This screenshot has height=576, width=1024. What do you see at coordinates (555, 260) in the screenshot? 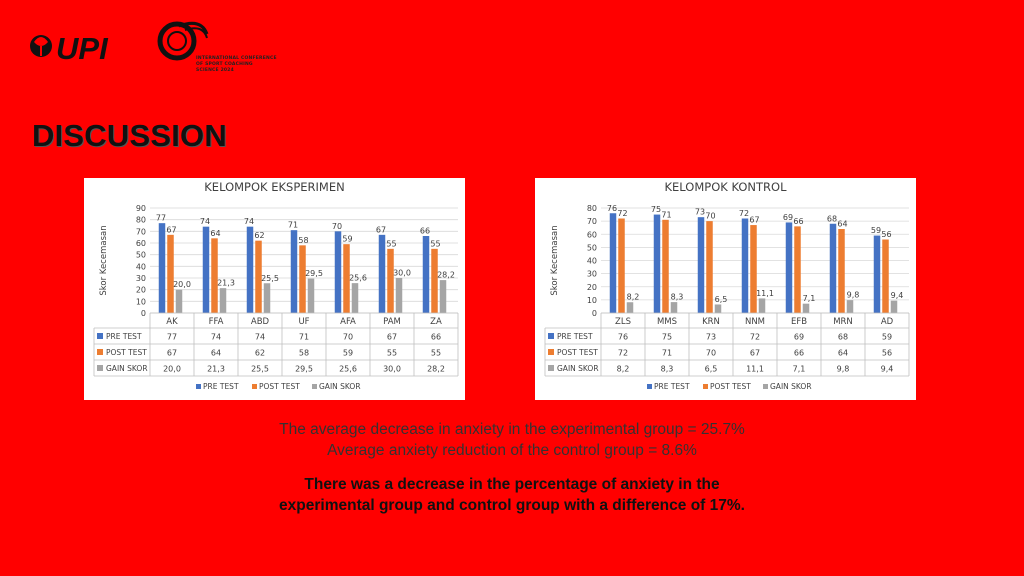
I see `chart2-y-axis-label: Skor Kecemasan` at bounding box center [555, 260].